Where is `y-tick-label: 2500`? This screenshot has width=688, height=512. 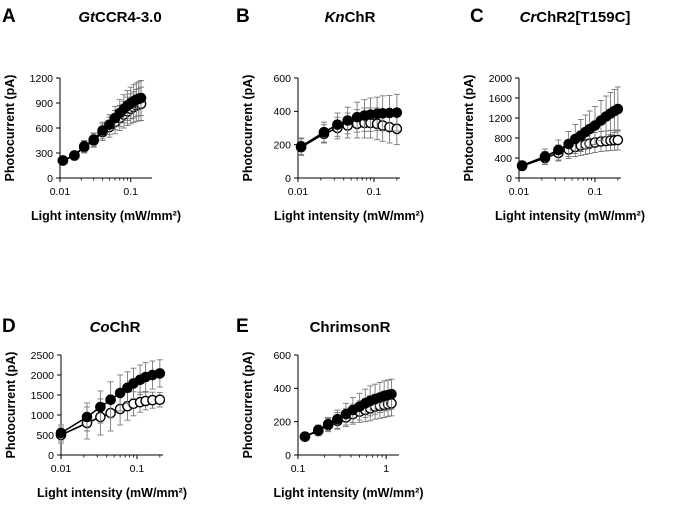
y-tick-label: 2500 is located at coordinates (43, 356).